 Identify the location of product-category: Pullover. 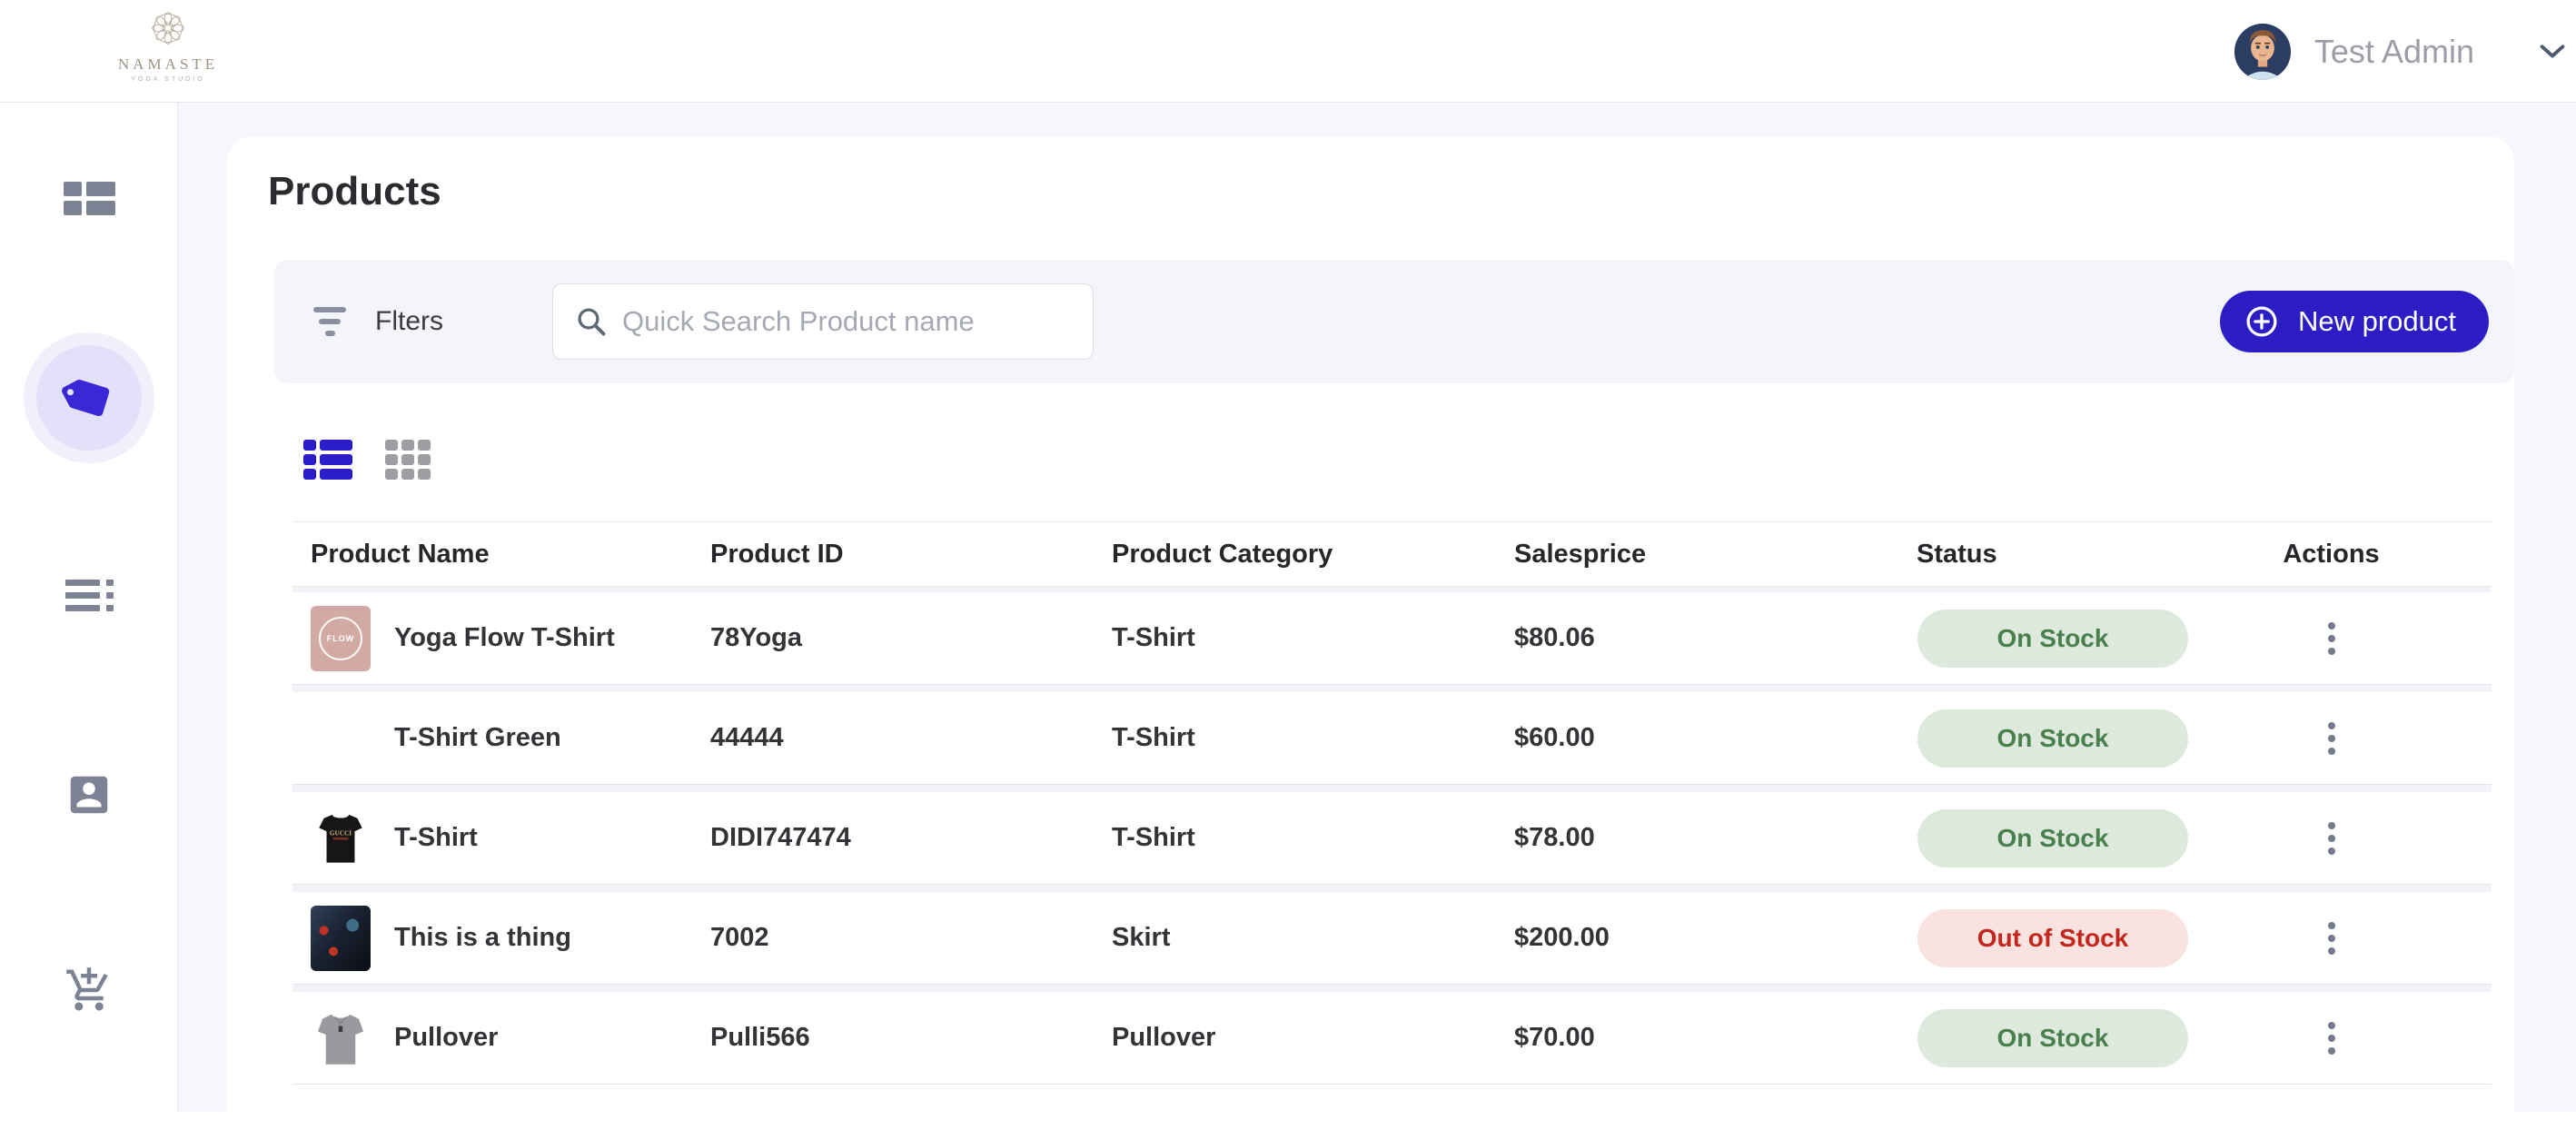
(1313, 1038).